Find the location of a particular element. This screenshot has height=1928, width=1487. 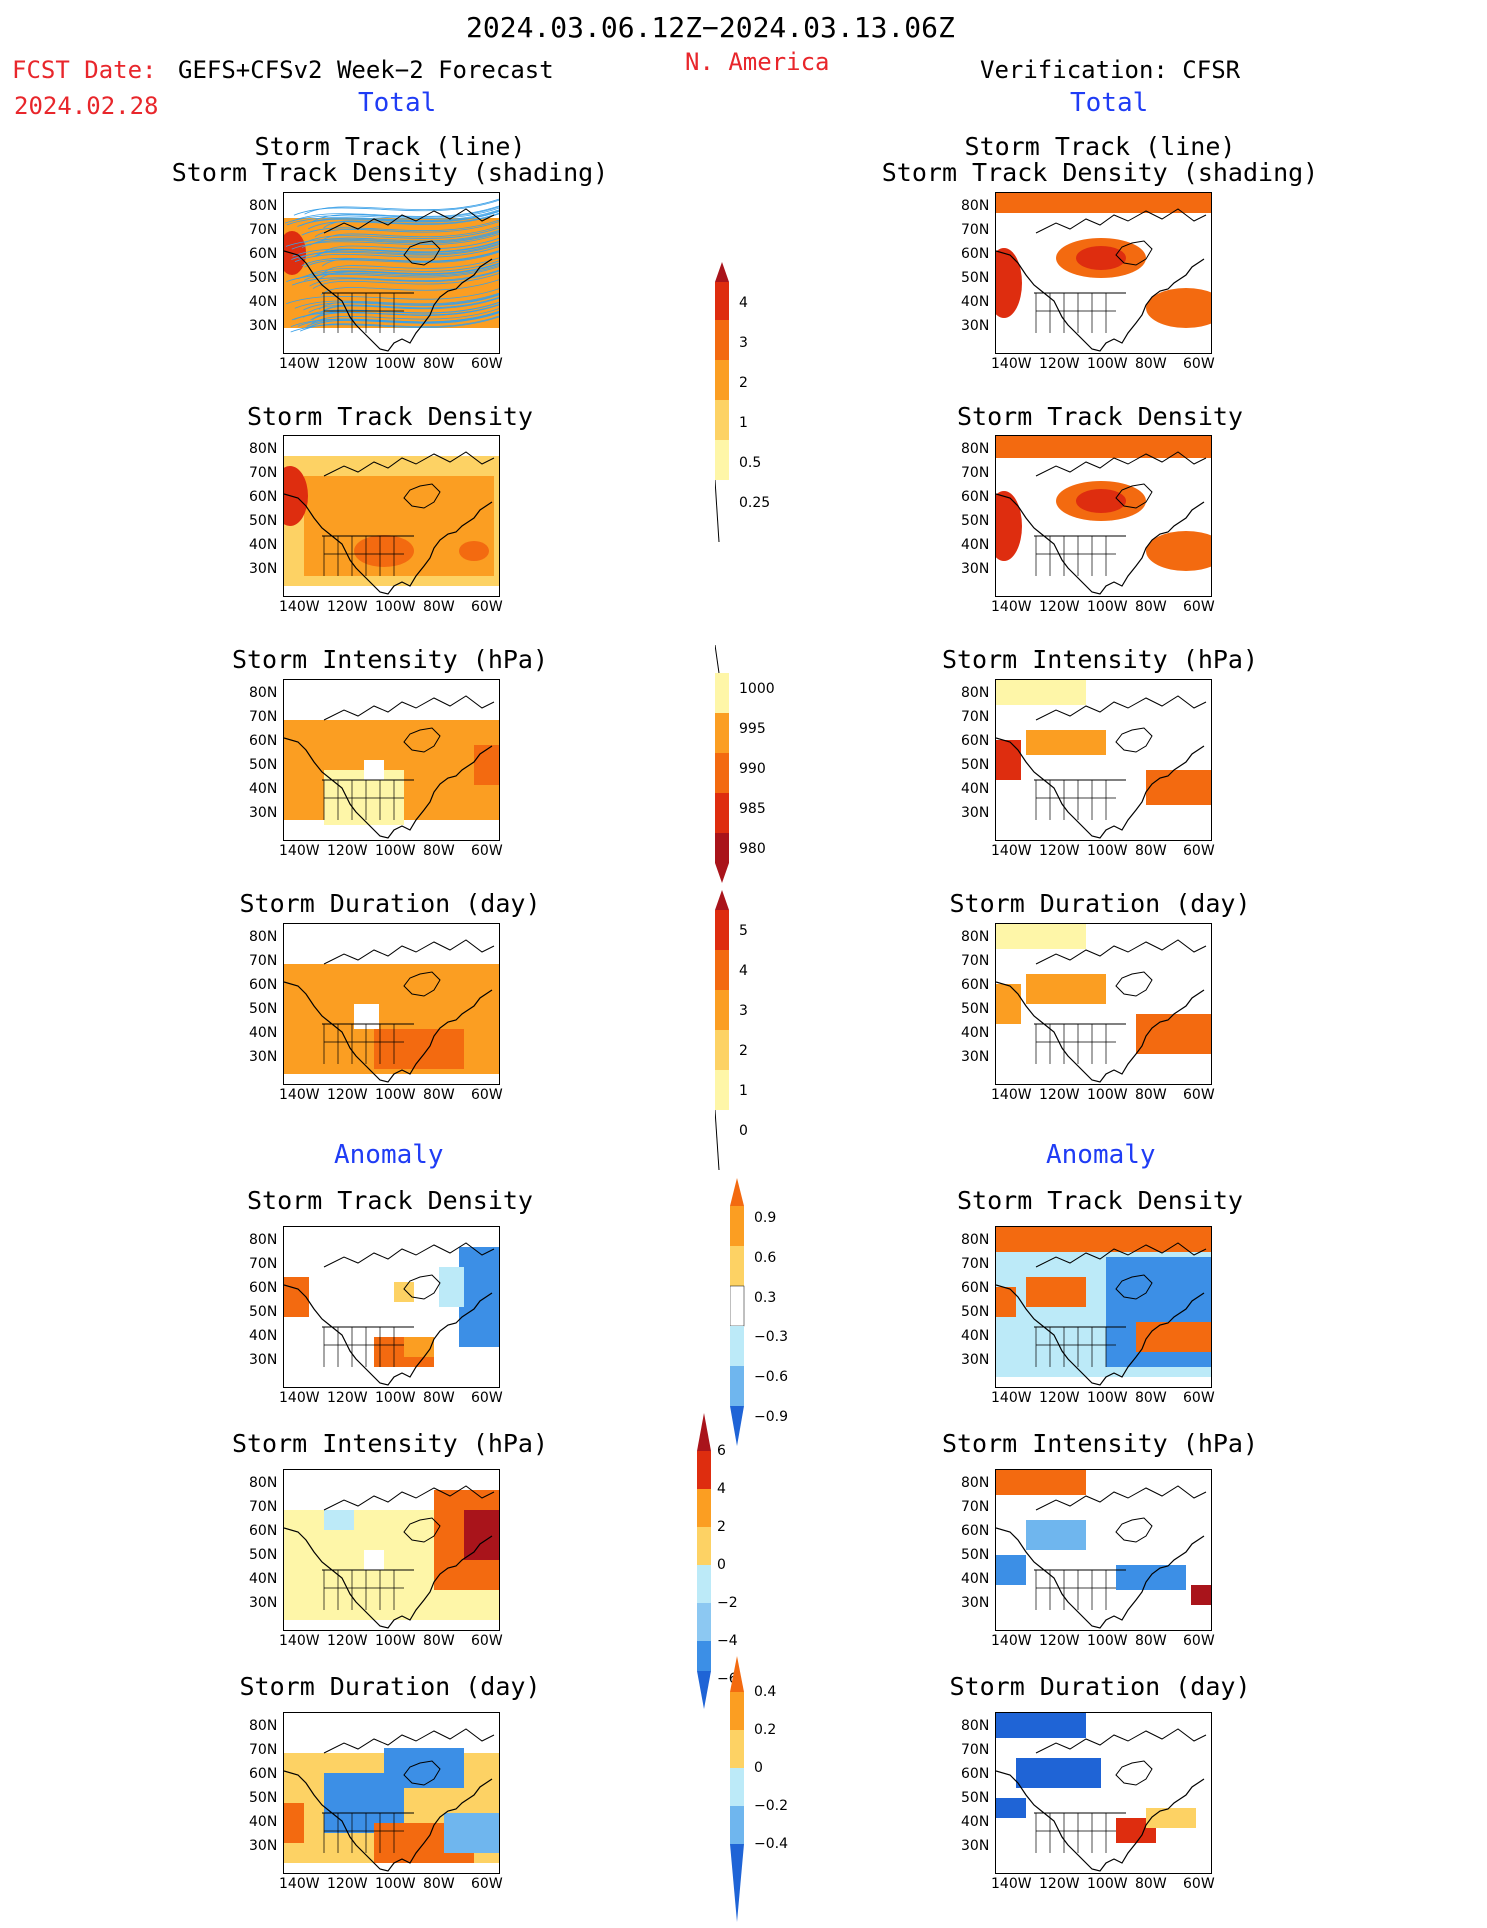

cbar-label: 0.4 is located at coordinates (765, 1692).